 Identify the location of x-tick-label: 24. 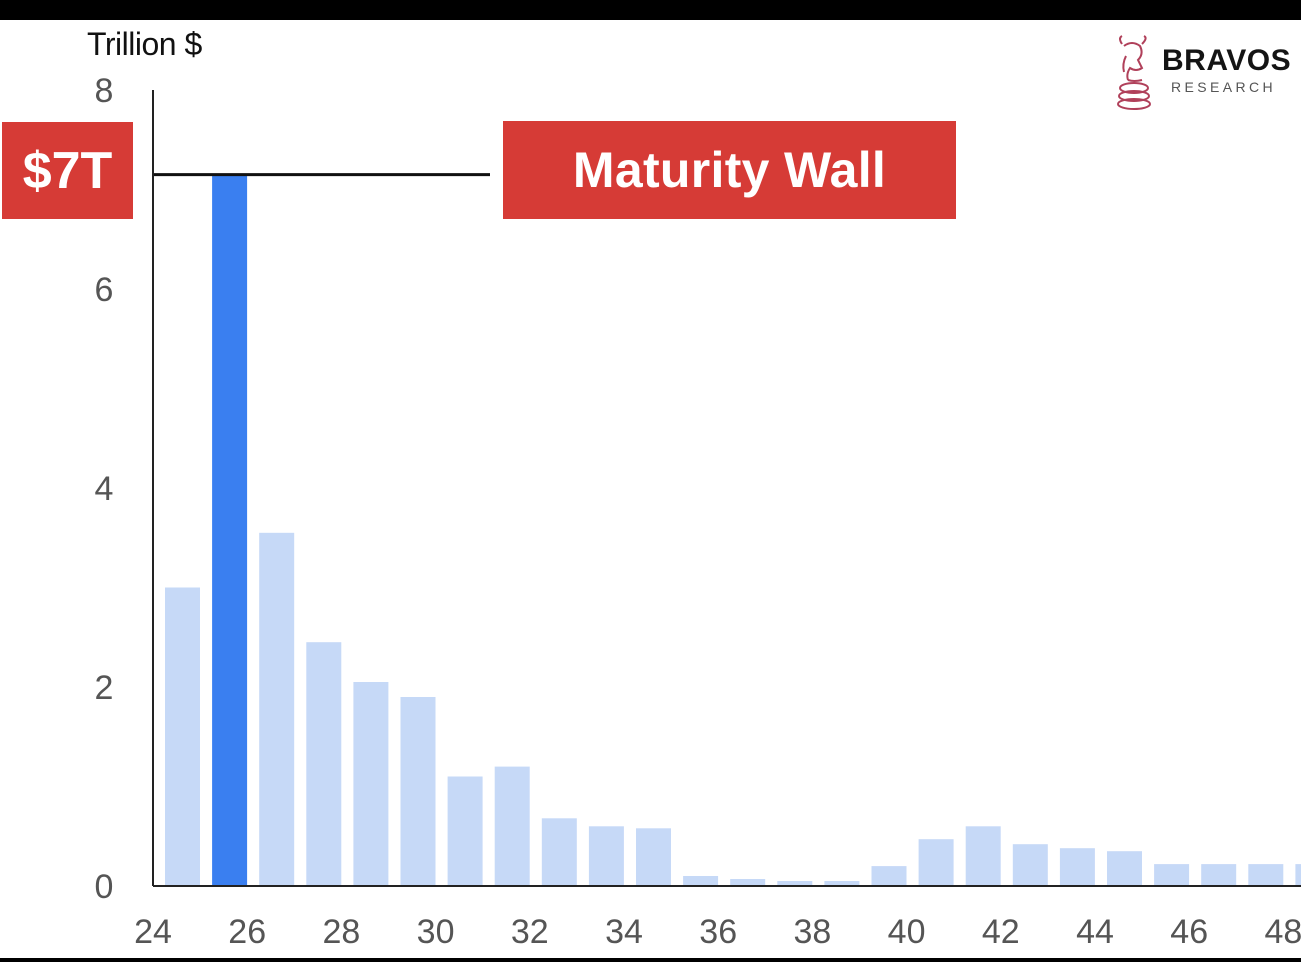
(153, 932).